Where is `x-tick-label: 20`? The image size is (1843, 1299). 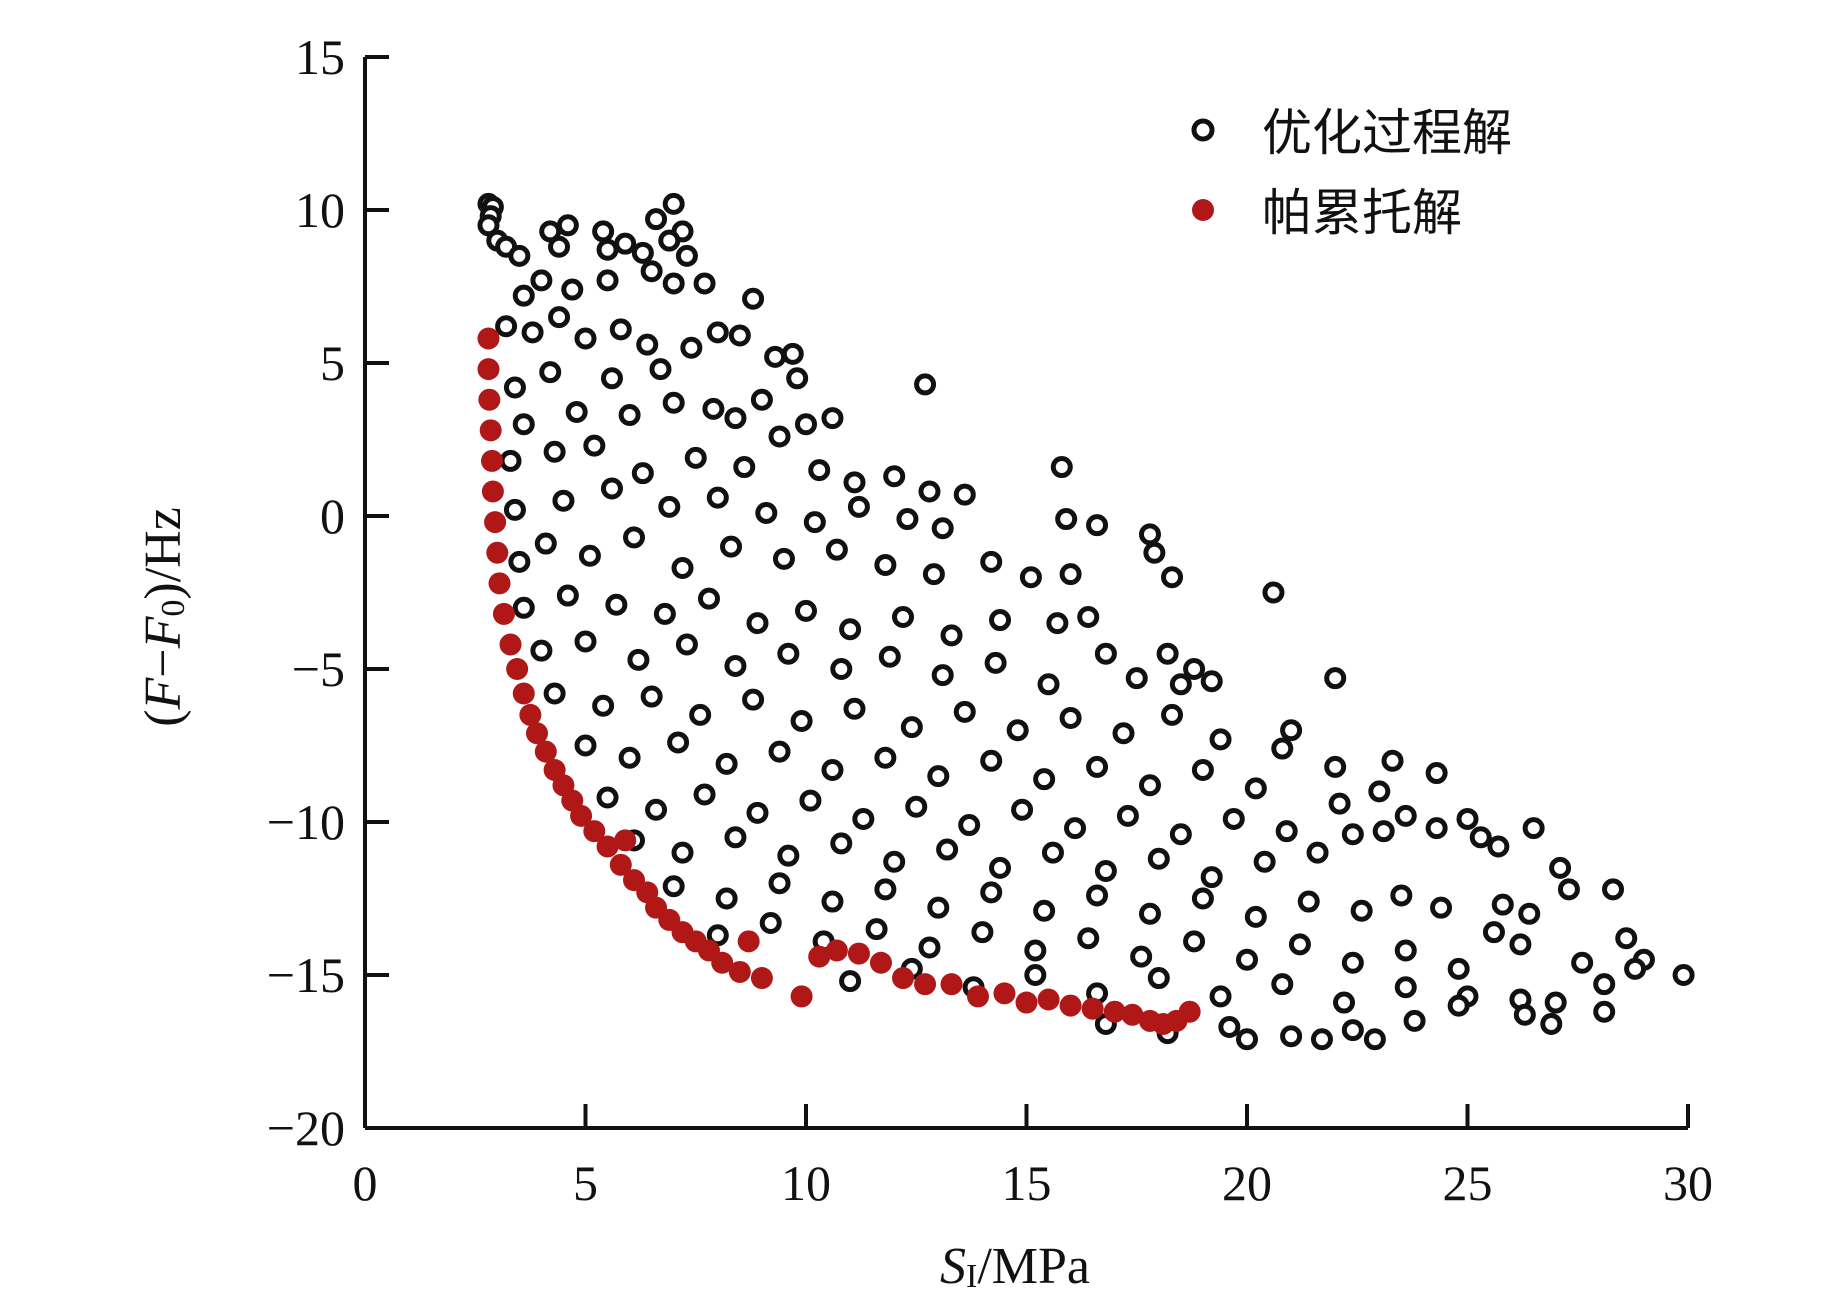 x-tick-label: 20 is located at coordinates (1247, 1183).